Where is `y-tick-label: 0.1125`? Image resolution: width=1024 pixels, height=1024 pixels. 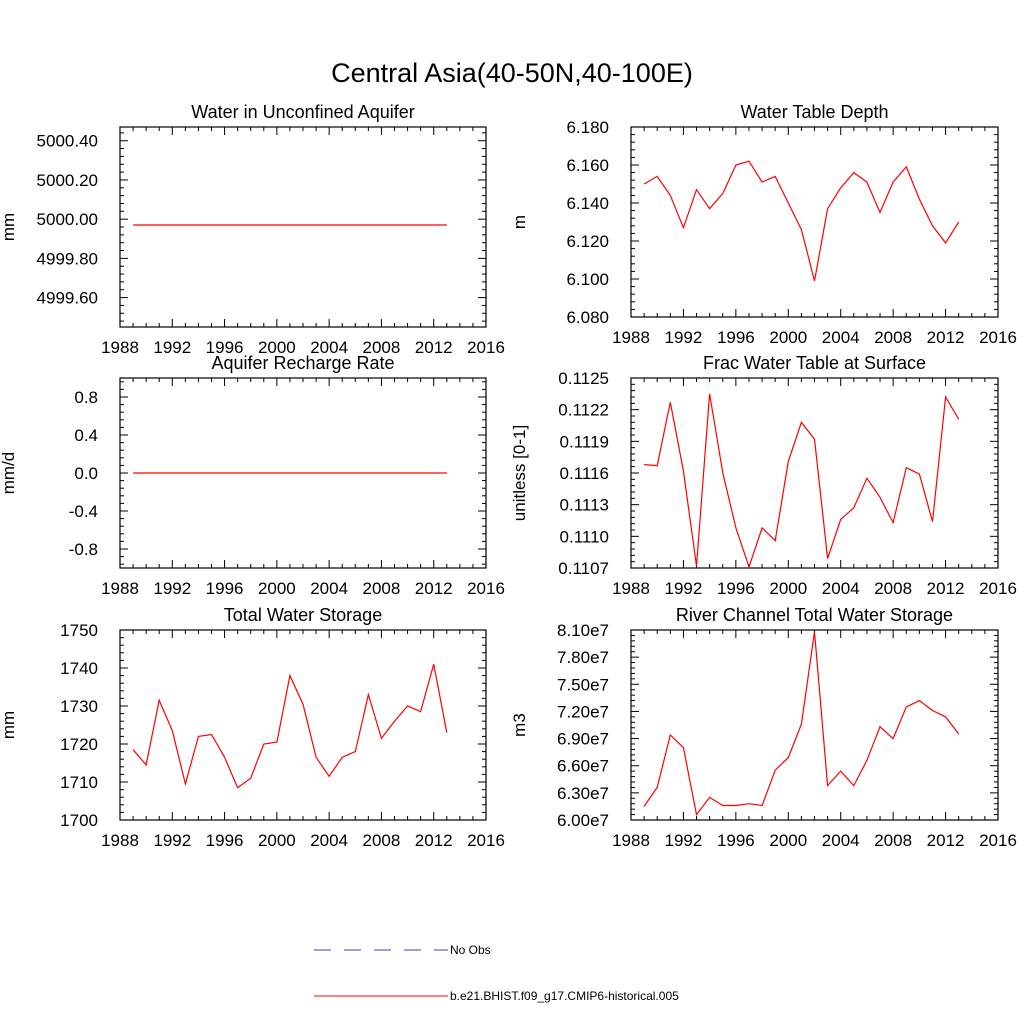 y-tick-label: 0.1125 is located at coordinates (583, 378).